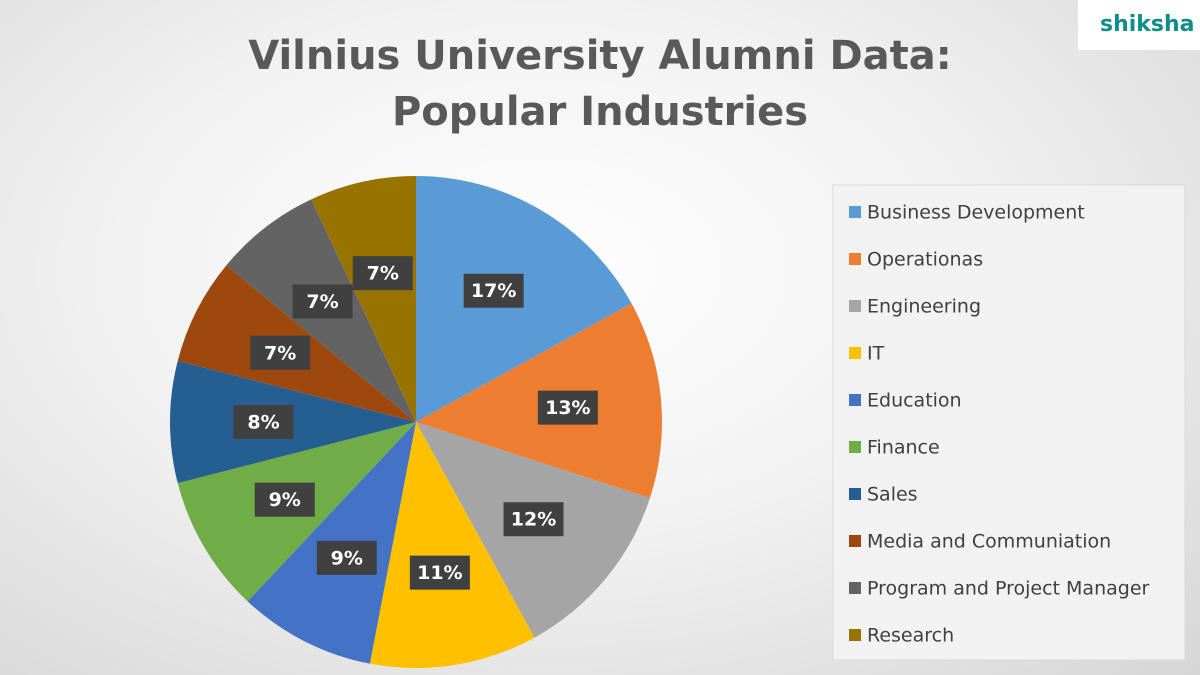 This screenshot has width=1200, height=675. What do you see at coordinates (989, 542) in the screenshot?
I see `legend-label: Media and Communiation` at bounding box center [989, 542].